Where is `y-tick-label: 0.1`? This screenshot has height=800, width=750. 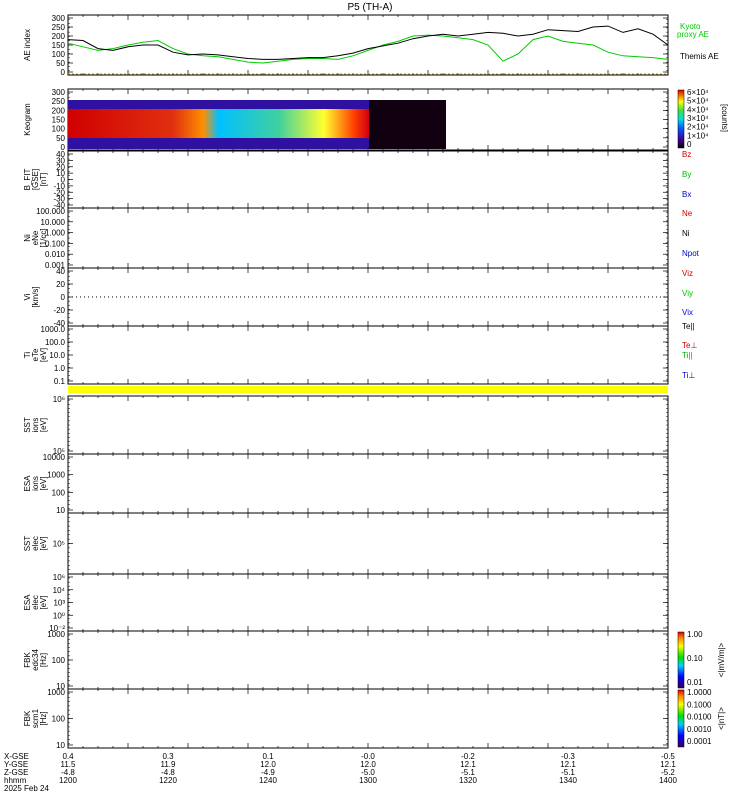 y-tick-label: 0.1 is located at coordinates (60, 381).